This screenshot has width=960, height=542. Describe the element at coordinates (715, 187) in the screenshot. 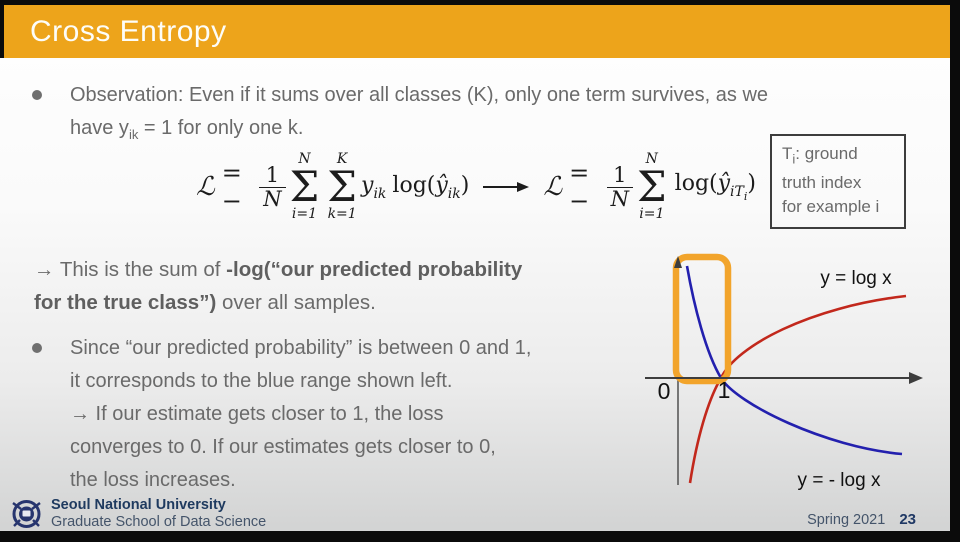

I see `log-yhat-iTi-term: log(ŷiTi)` at that location.